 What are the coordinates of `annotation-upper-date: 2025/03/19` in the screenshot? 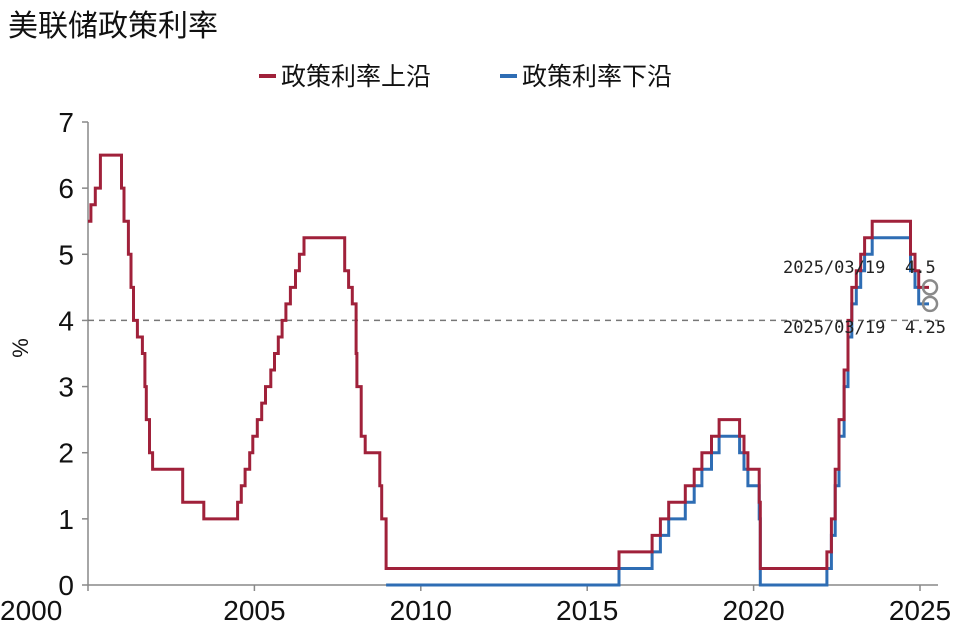 It's located at (834, 268).